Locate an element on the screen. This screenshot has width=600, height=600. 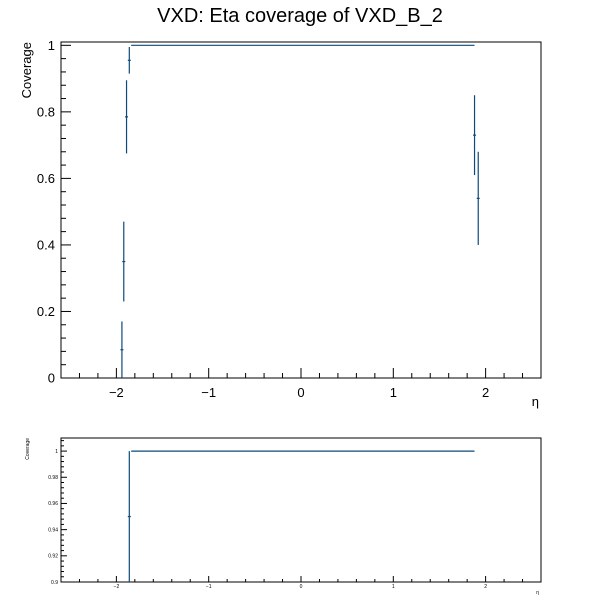
chart-title: VXD: Eta coverage of VXD_B_2 is located at coordinates (300, 16).